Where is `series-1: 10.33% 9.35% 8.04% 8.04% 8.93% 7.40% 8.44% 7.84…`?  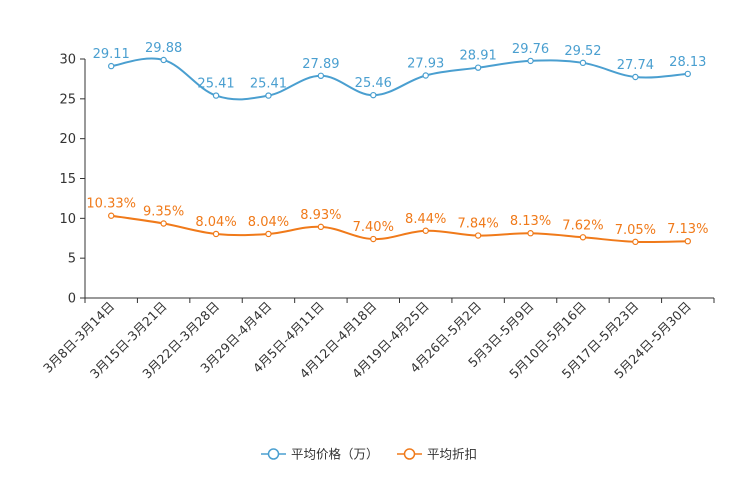 series-1: 10.33% 9.35% 8.04% 8.04% 8.93% 7.40% 8.44% 7.84… is located at coordinates (397, 221).